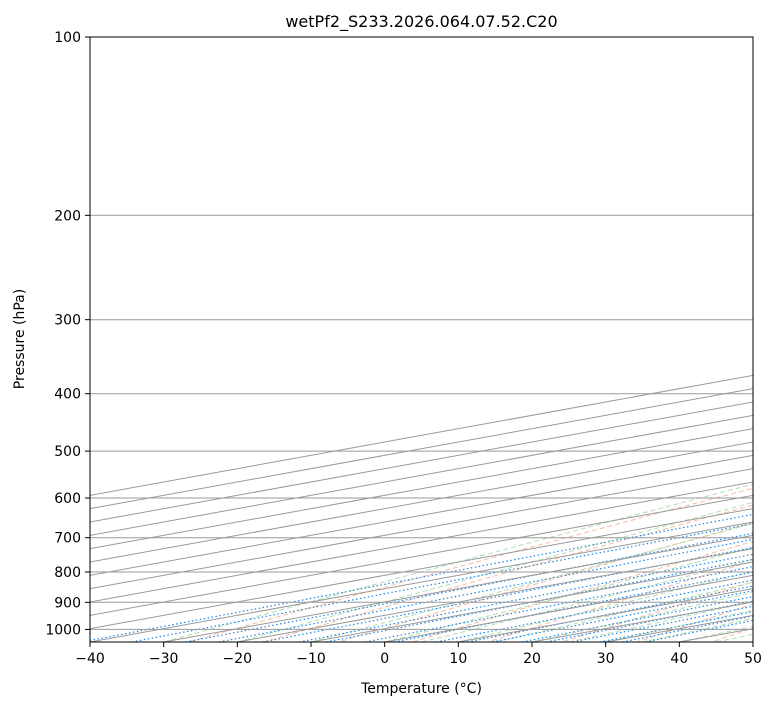 This screenshot has height=708, width=775. I want to click on y-tick-label: 800, so click(67, 573).